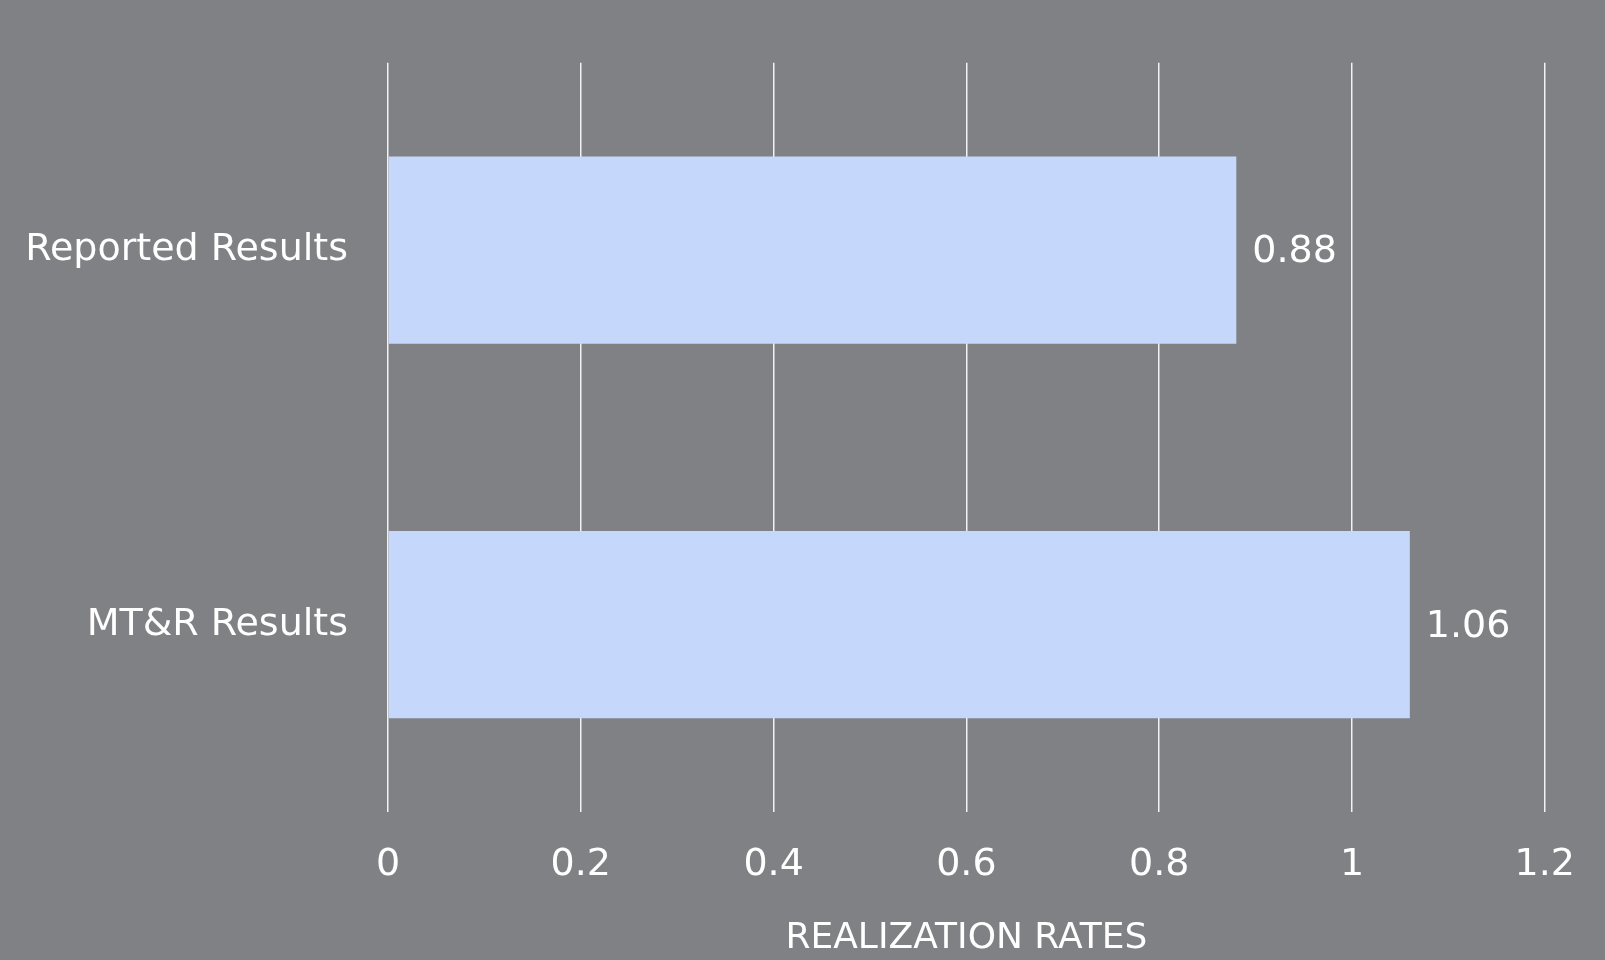  What do you see at coordinates (966, 935) in the screenshot?
I see `x-axis-title: REALIZATION RATES` at bounding box center [966, 935].